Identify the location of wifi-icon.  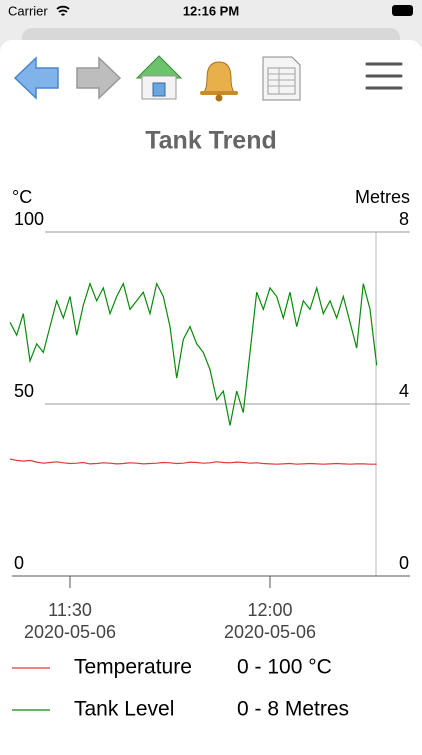
(63, 10).